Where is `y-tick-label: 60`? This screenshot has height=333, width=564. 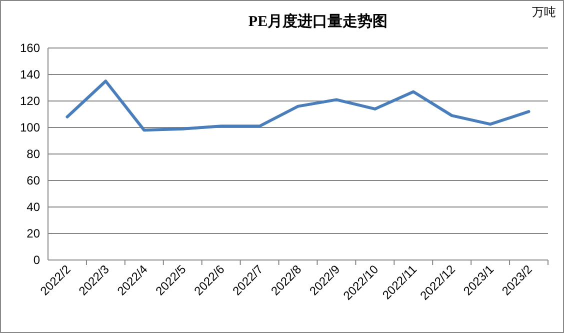
y-tick-label: 60 is located at coordinates (33, 181).